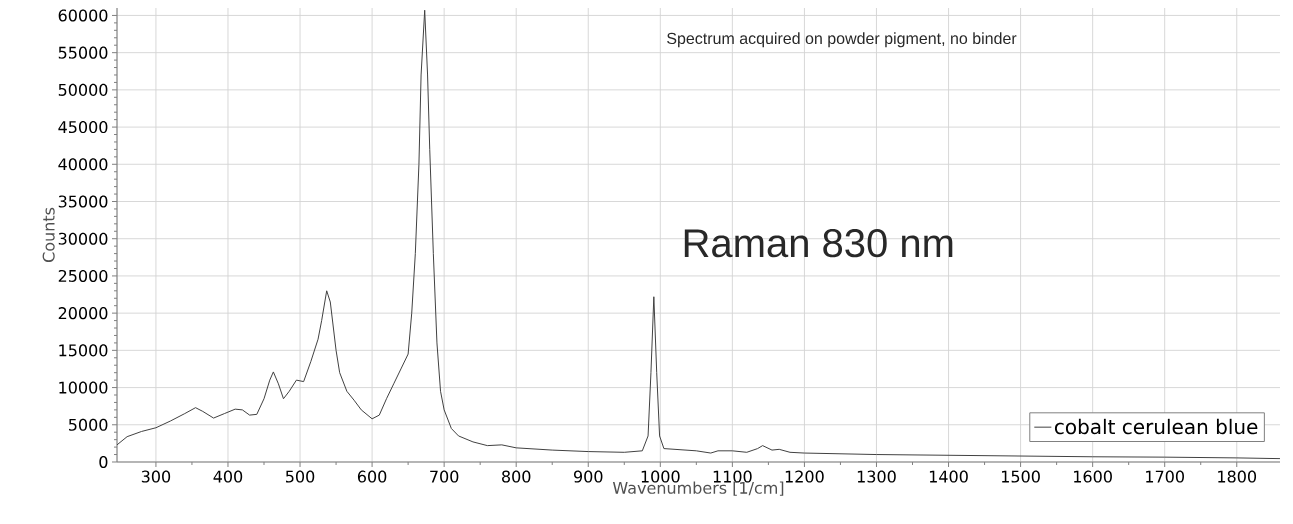 The width and height of the screenshot is (1293, 524). What do you see at coordinates (83, 89) in the screenshot?
I see `y-tick-label: 50000` at bounding box center [83, 89].